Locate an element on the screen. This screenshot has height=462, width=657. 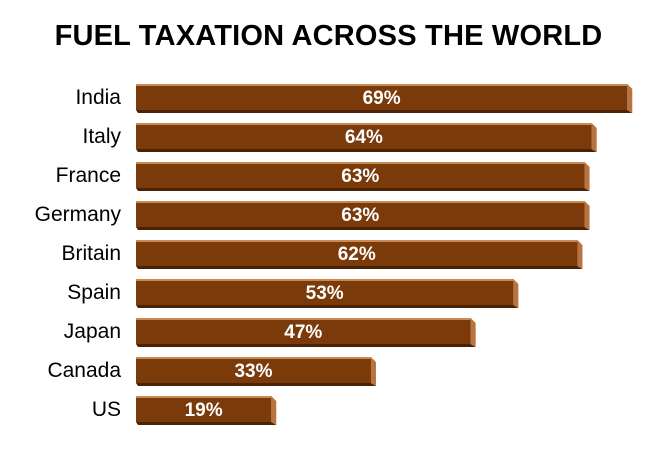
bar-value-label: 33% is located at coordinates (253, 371).